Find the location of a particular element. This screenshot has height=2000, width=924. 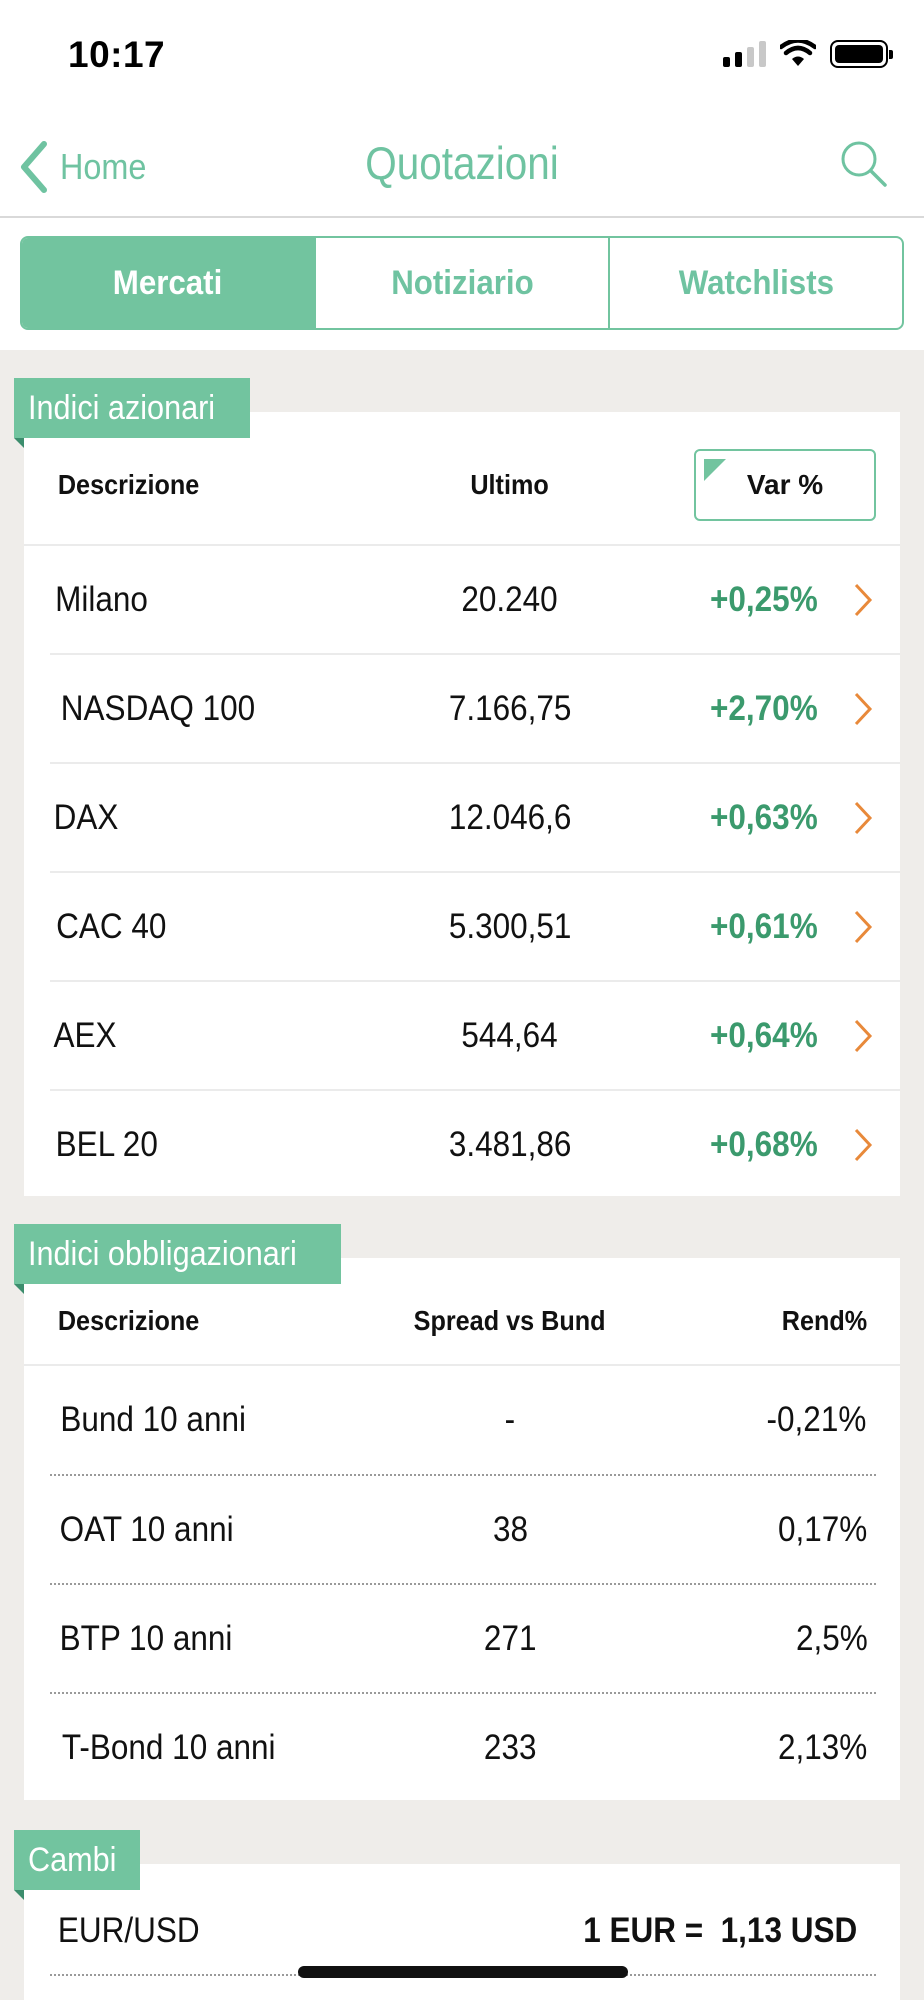

bond-spread: 271 is located at coordinates (510, 1638).